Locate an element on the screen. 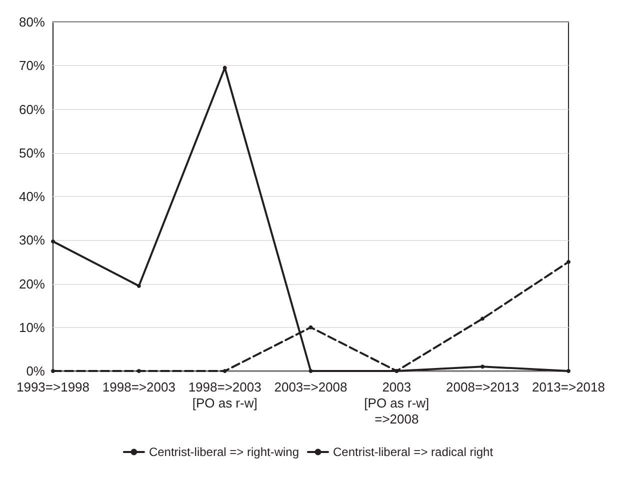  x-tick-label: 2013=>2018 is located at coordinates (569, 387).